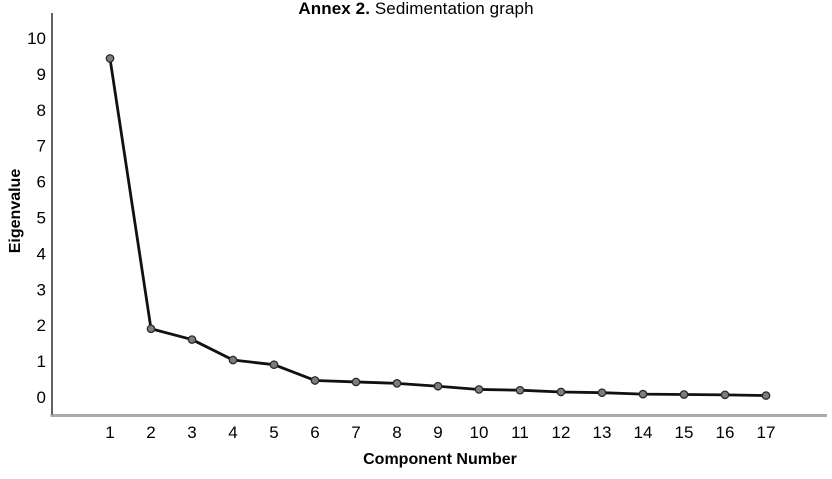  Describe the element at coordinates (334, 9) in the screenshot. I see `chart-title-prefix: Annex 2.` at that location.